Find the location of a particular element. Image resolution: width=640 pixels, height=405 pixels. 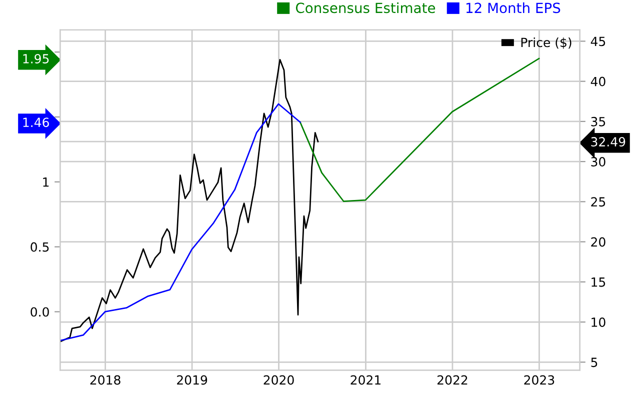

x-tick-label: 2018 is located at coordinates (105, 380).